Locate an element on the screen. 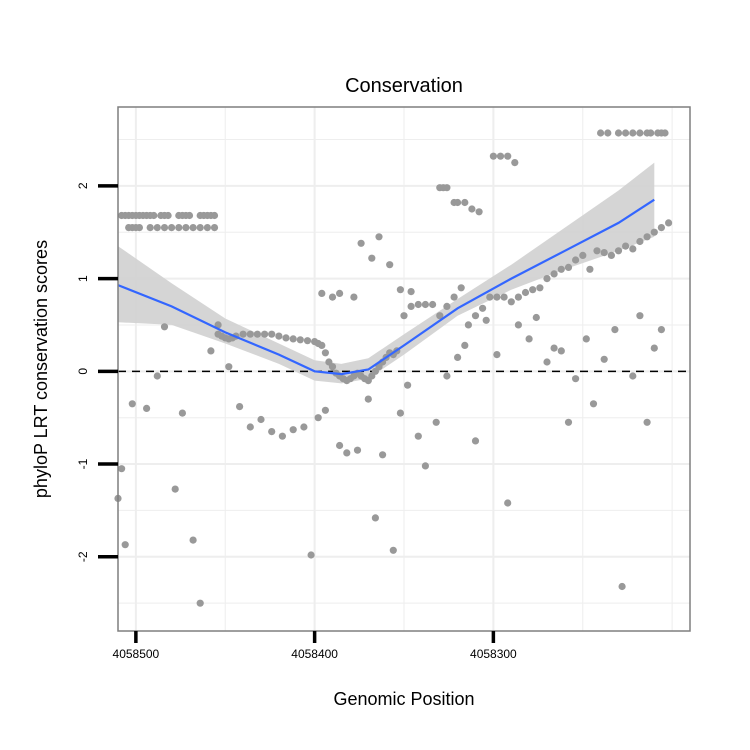  x-axis: 4058500 4058400 4058300 is located at coordinates (315, 646).